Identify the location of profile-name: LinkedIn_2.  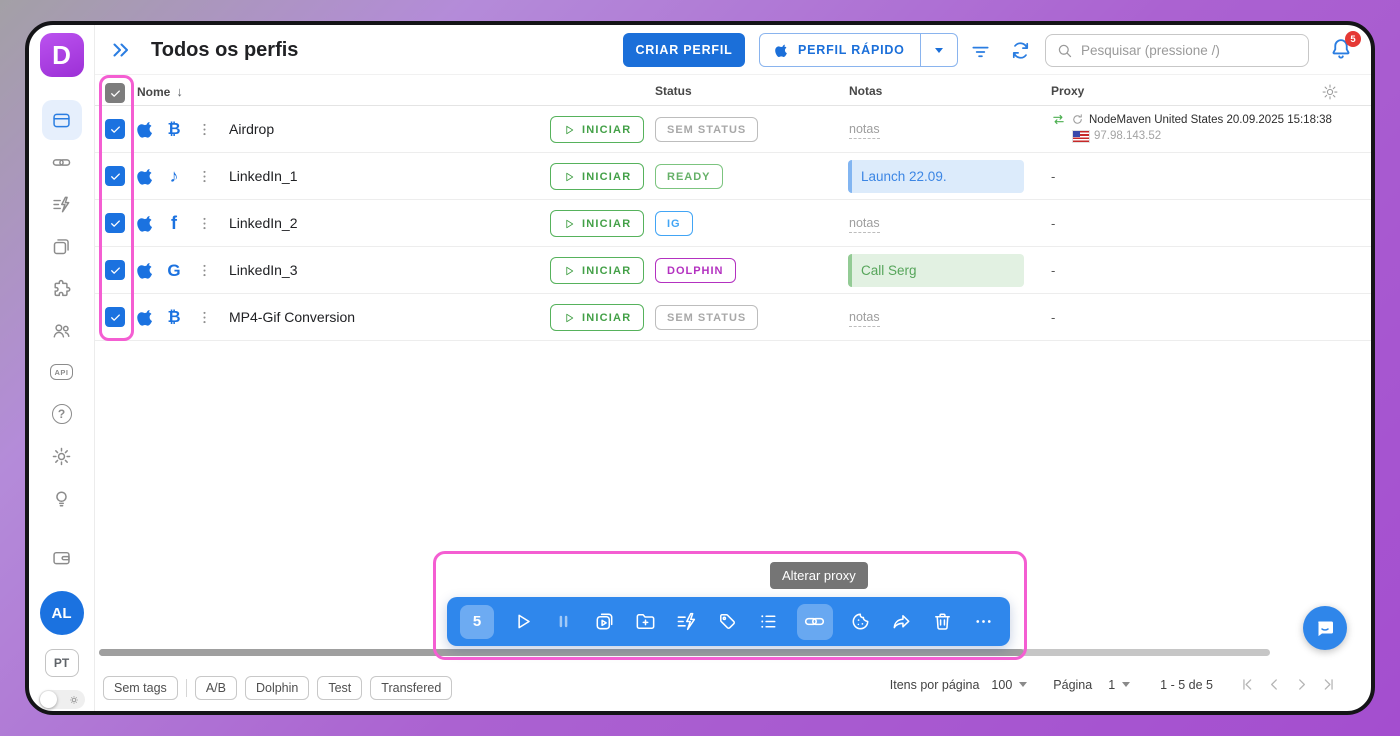
(263, 223).